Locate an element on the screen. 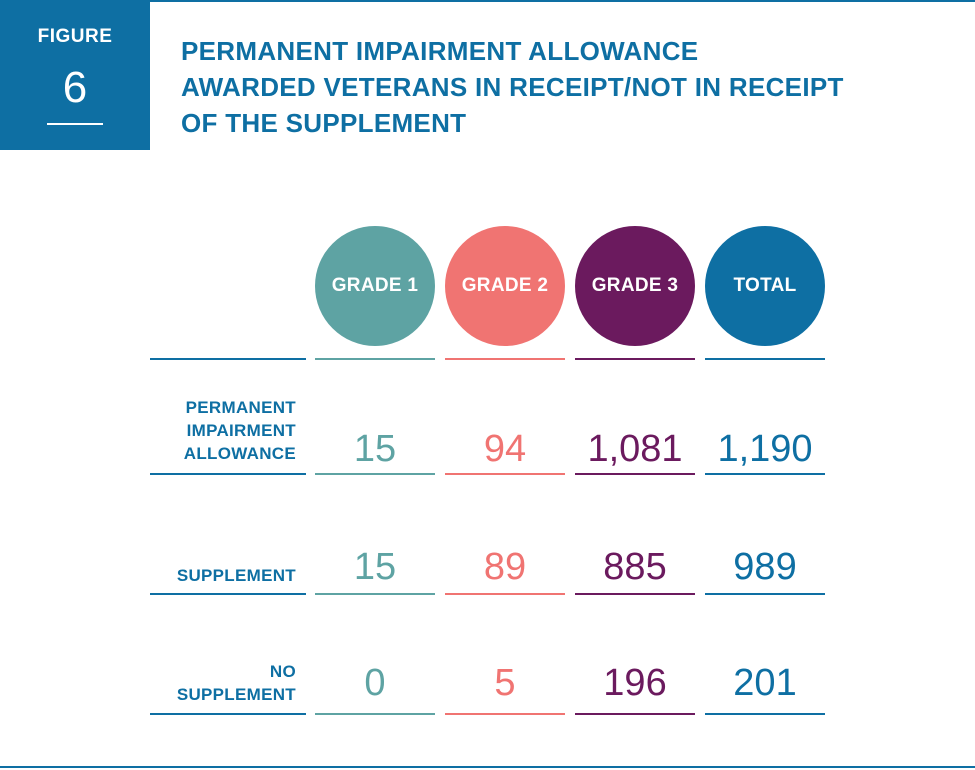  cell-value-grade2: 94 is located at coordinates (505, 449).